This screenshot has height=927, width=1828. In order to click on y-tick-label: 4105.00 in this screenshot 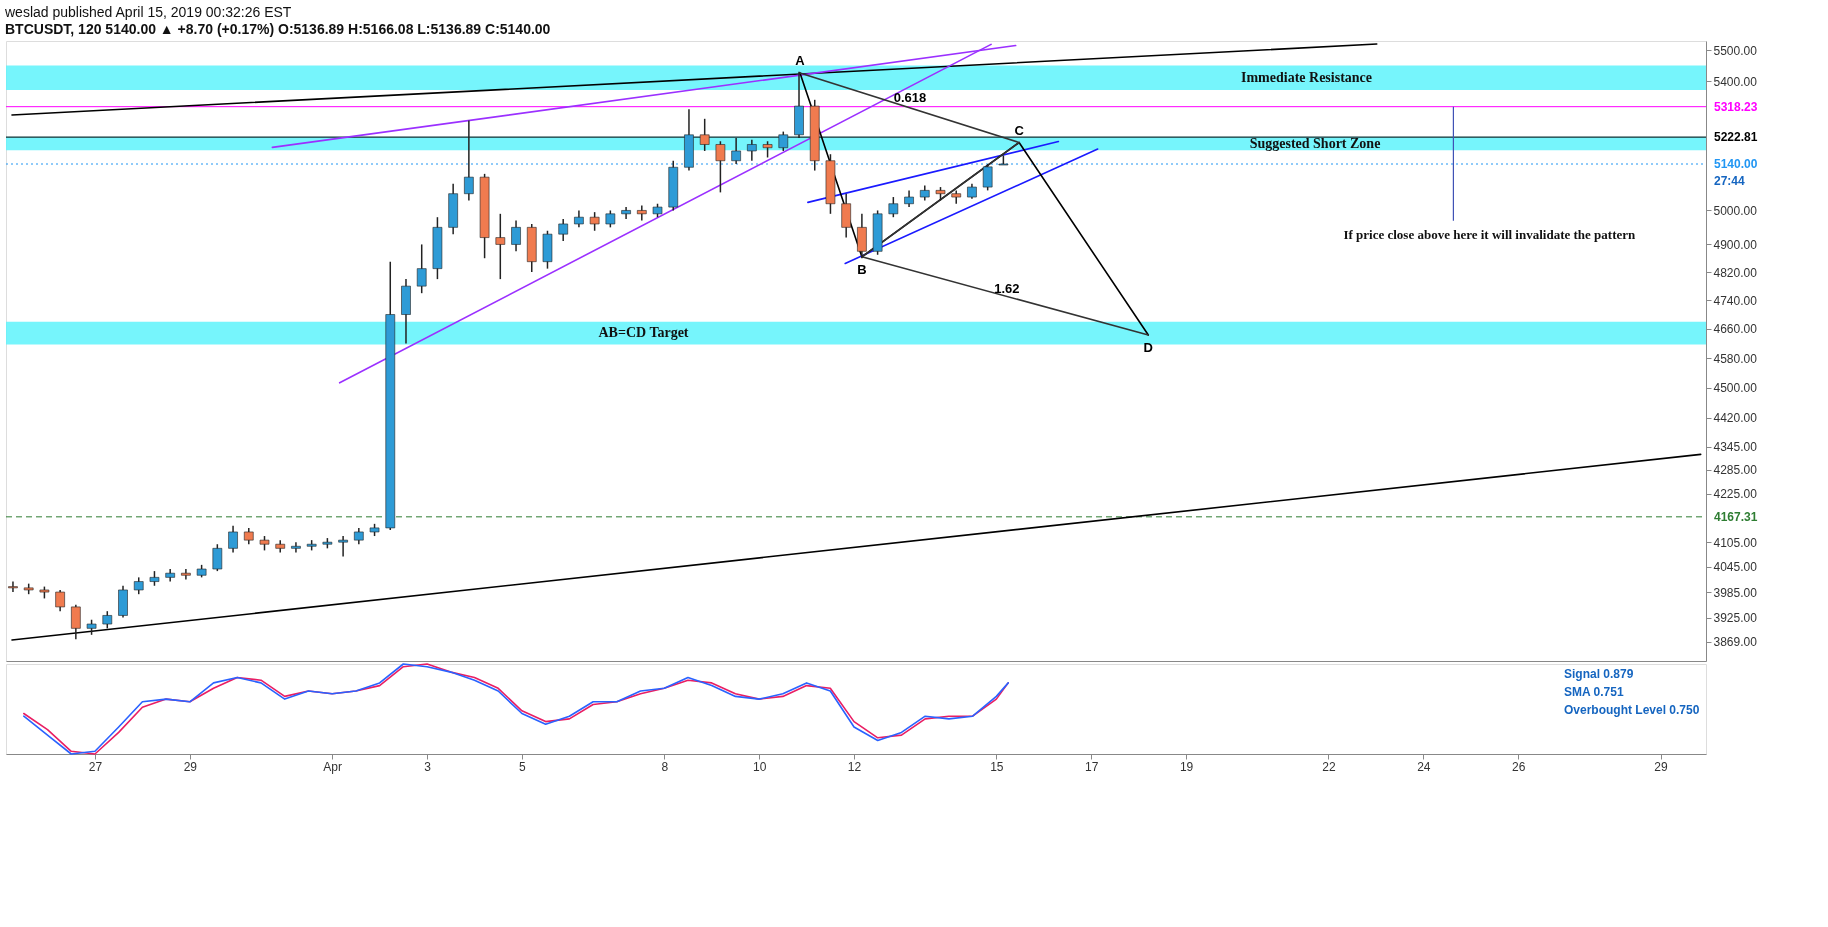, I will do `click(1735, 542)`.